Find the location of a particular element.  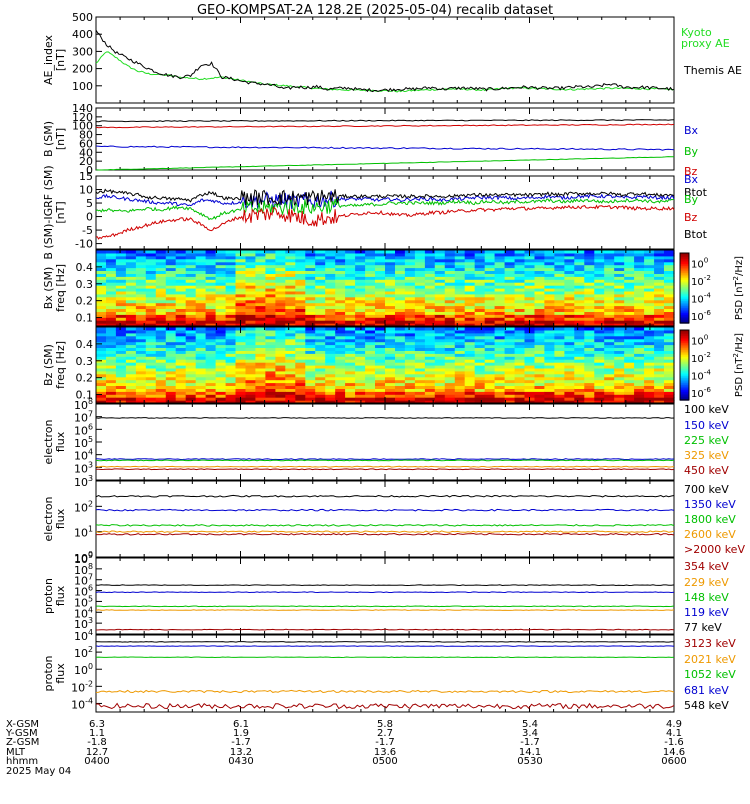

eflux2-y-axis-label: electronflux is located at coordinates (54, 519).